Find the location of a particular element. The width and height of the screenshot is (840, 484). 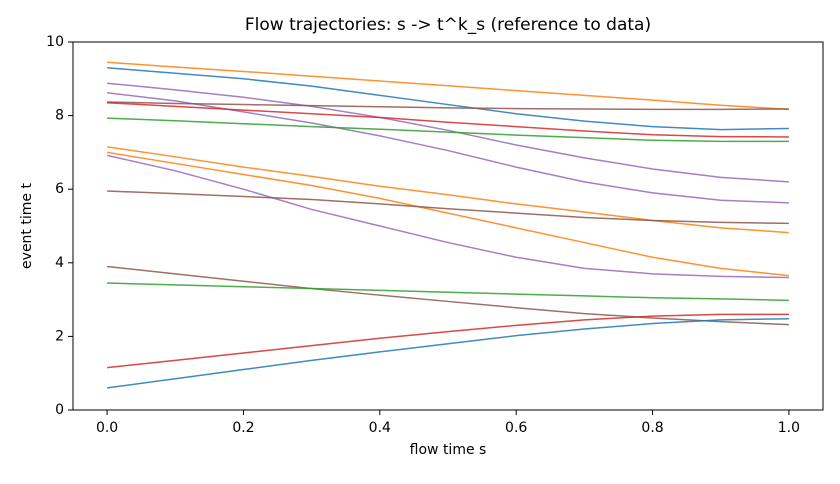

x-tick-label: 0.2 is located at coordinates (243, 428).